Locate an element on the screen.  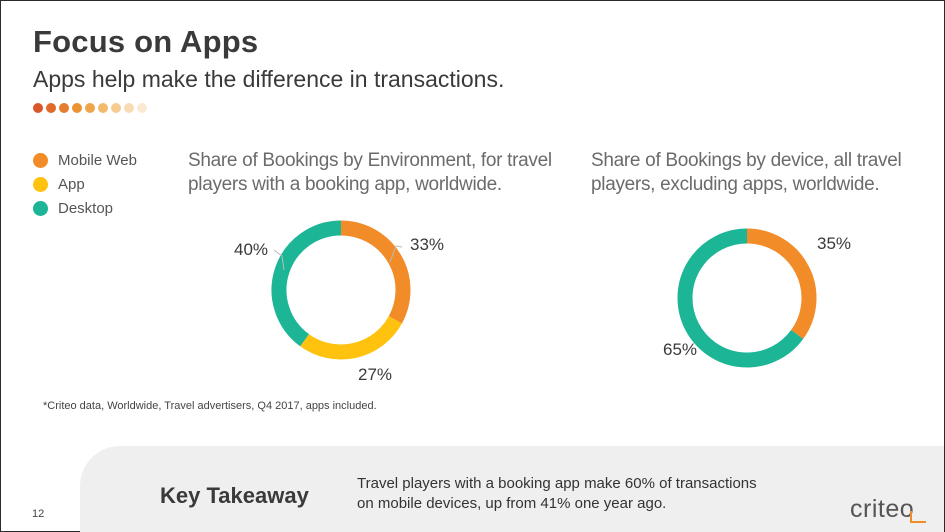
data-label-app: 27% is located at coordinates (375, 374).